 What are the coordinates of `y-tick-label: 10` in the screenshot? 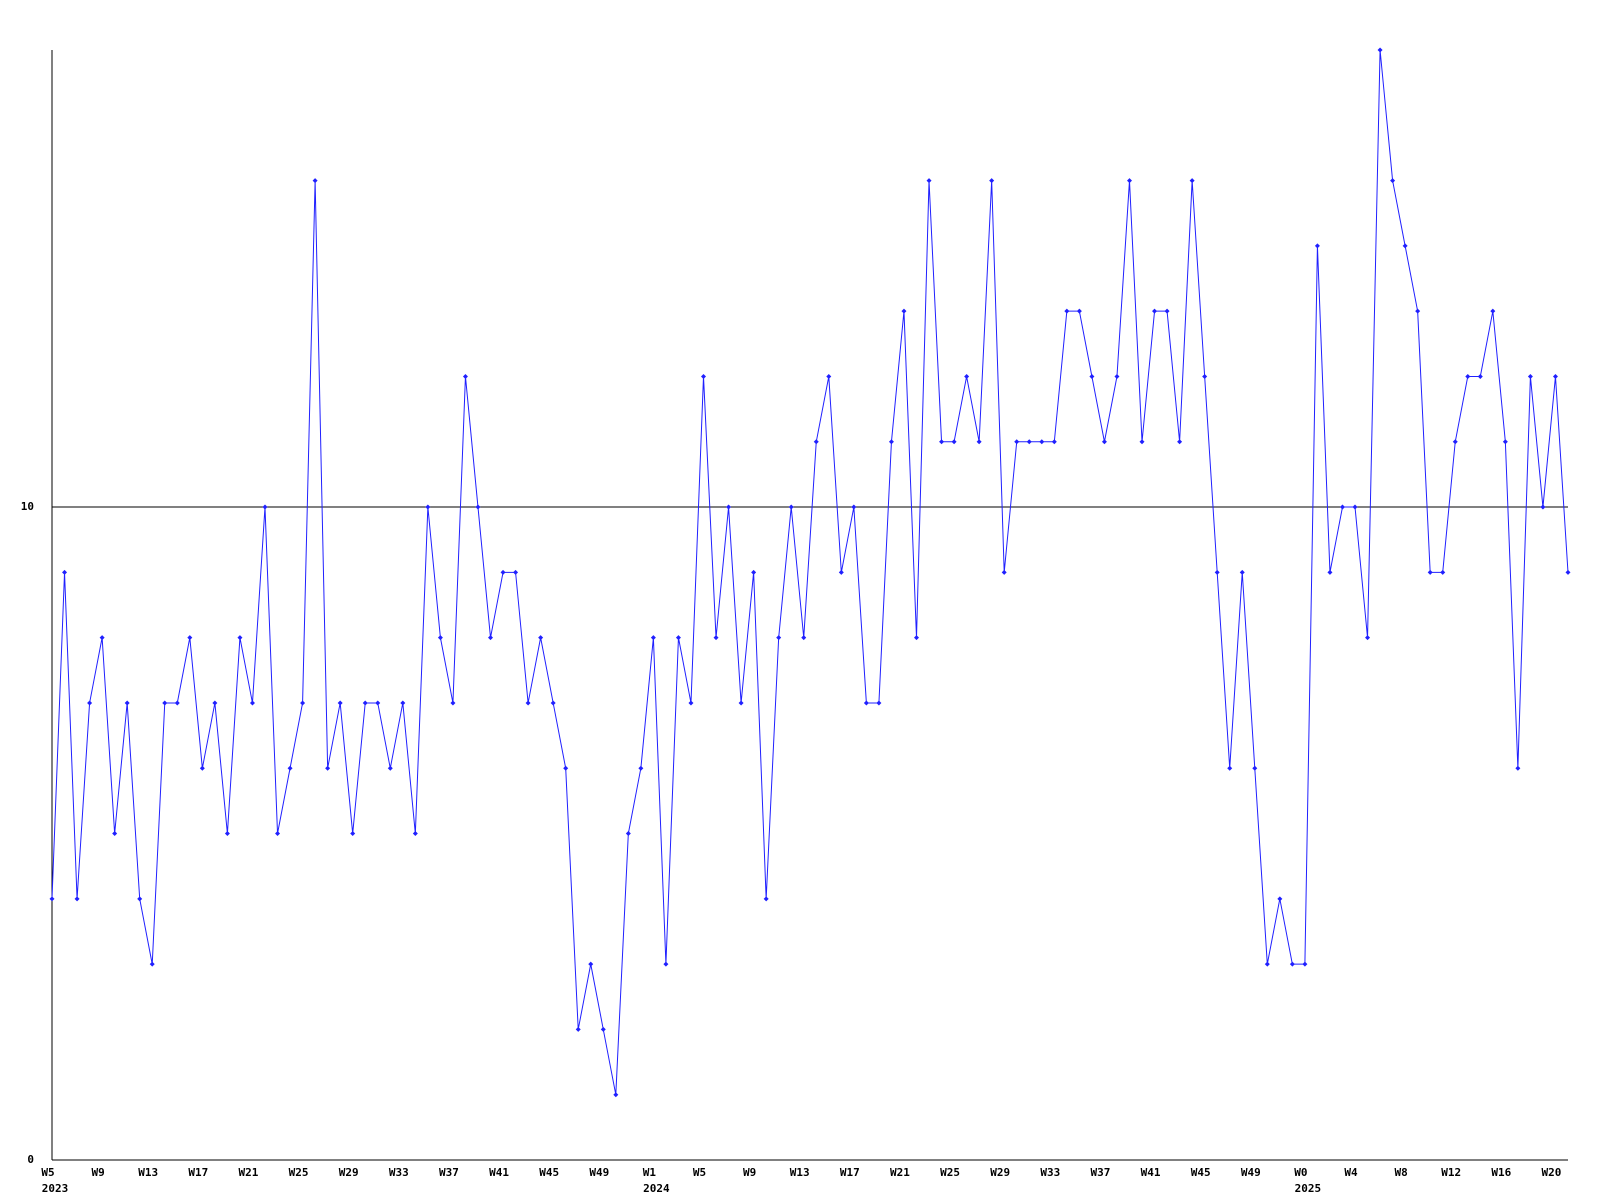 It's located at (27, 506).